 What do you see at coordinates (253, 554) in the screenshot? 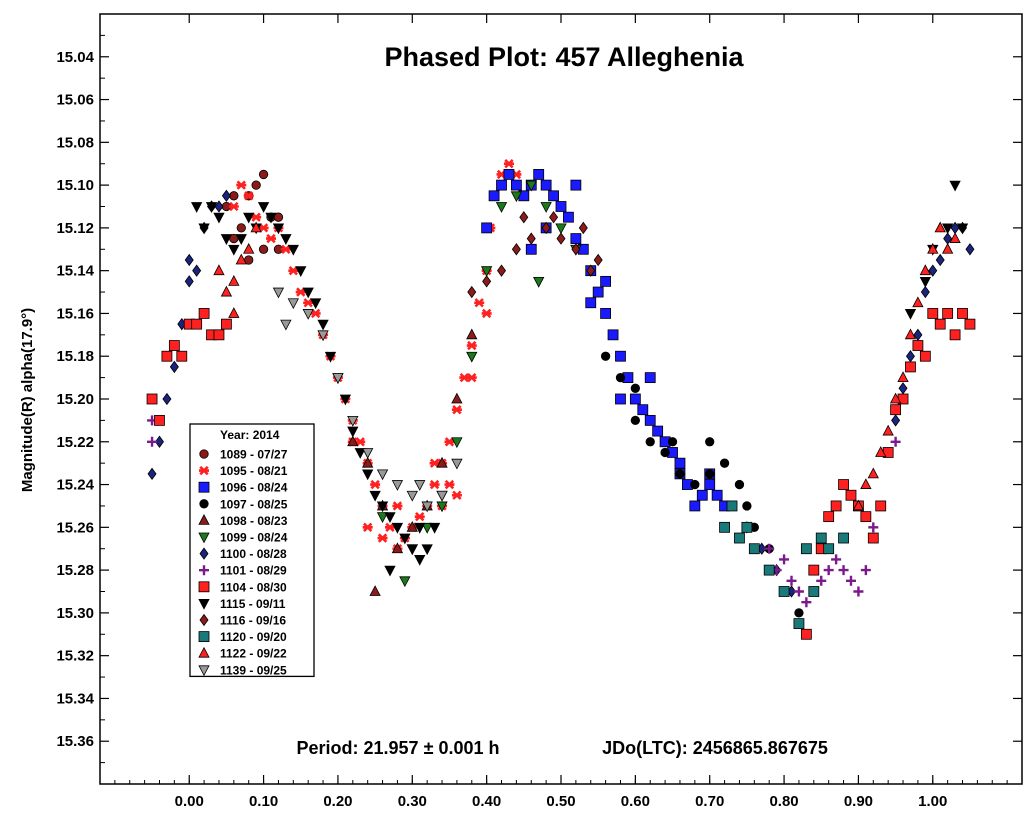
I see `legend-entry: 1100 - 08/28` at bounding box center [253, 554].